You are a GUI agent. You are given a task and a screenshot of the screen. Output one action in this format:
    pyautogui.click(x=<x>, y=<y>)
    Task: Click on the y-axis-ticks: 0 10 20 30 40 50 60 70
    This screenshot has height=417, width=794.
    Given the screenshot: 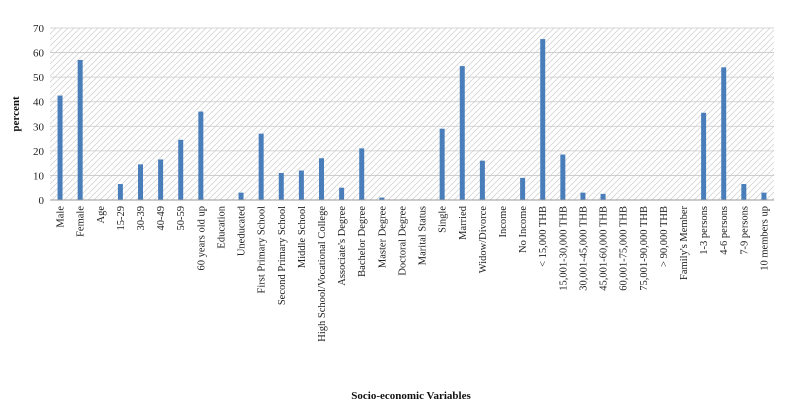 What is the action you would take?
    pyautogui.click(x=39, y=115)
    